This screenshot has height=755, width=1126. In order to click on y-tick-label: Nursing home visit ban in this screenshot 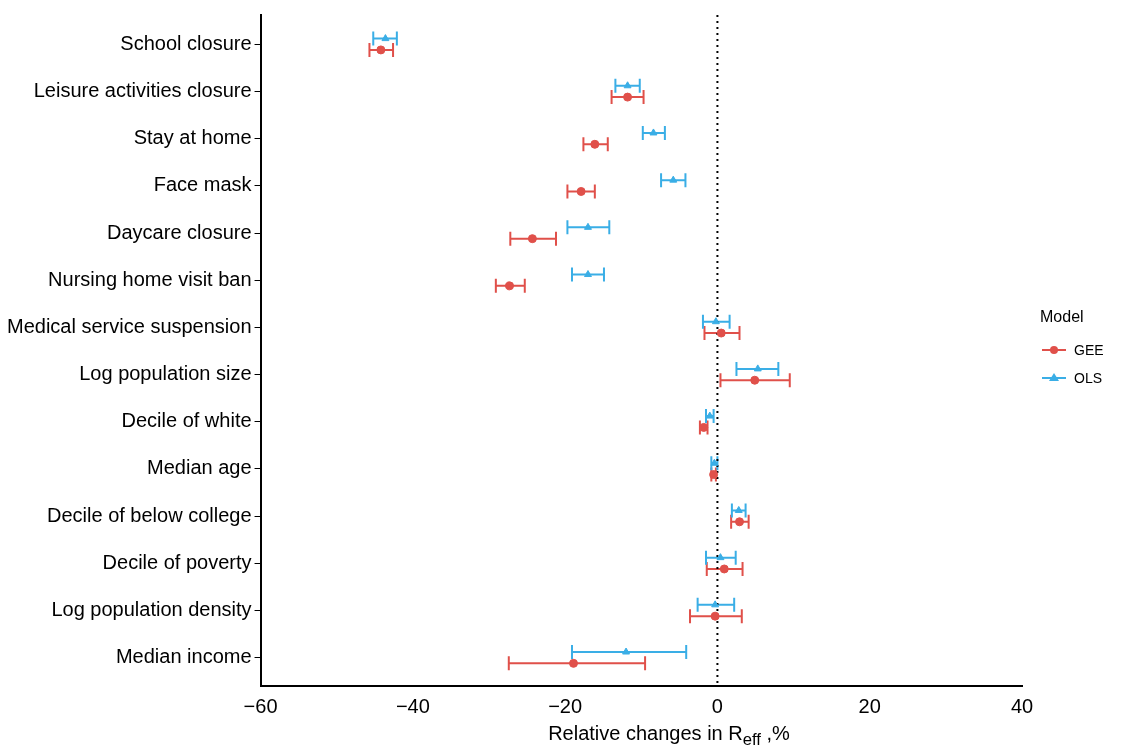, I will do `click(150, 278)`.